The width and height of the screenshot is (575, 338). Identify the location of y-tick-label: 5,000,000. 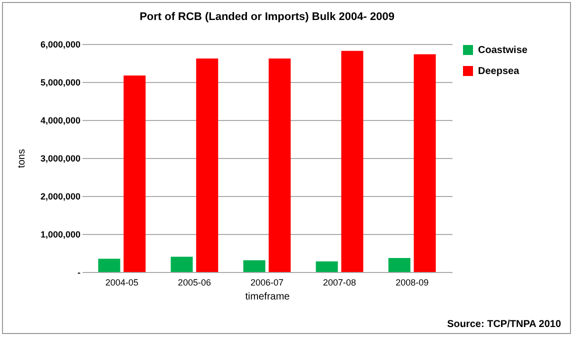
(60, 83).